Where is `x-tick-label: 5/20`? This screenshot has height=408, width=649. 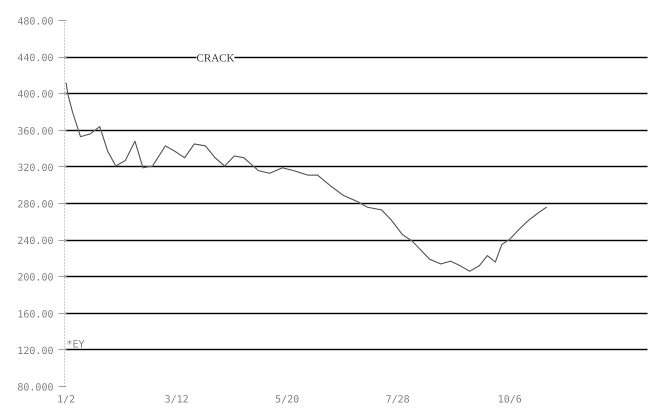 x-tick-label: 5/20 is located at coordinates (287, 400).